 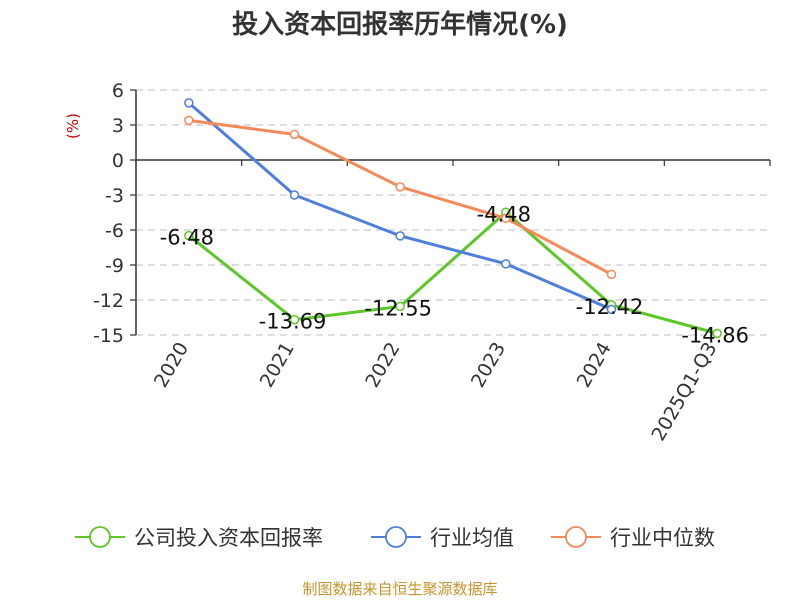 What do you see at coordinates (684, 392) in the screenshot?
I see `x-tick-label: 2025Q1-Q3` at bounding box center [684, 392].